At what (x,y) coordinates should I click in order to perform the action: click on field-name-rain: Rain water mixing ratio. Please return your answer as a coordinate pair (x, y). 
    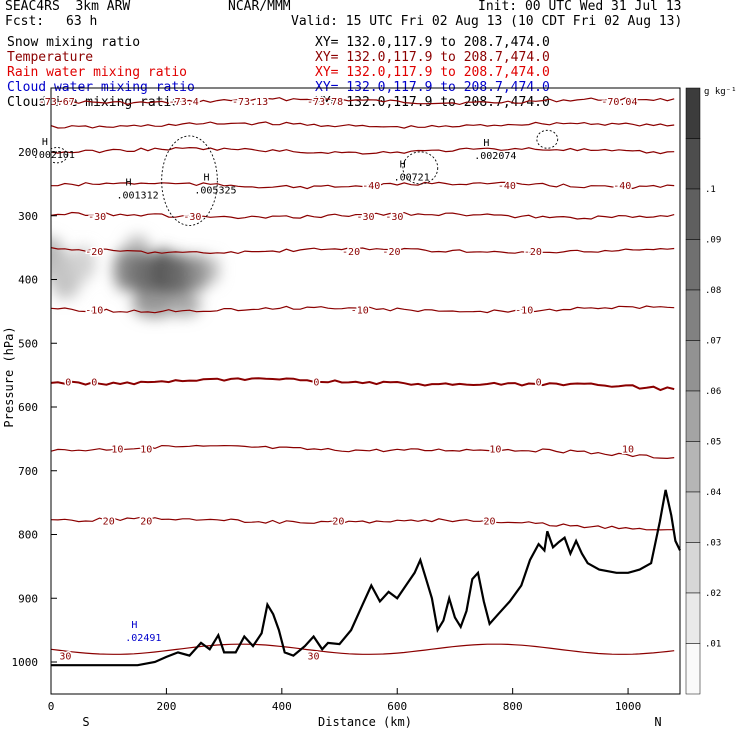
    Looking at the image, I should click on (97, 72).